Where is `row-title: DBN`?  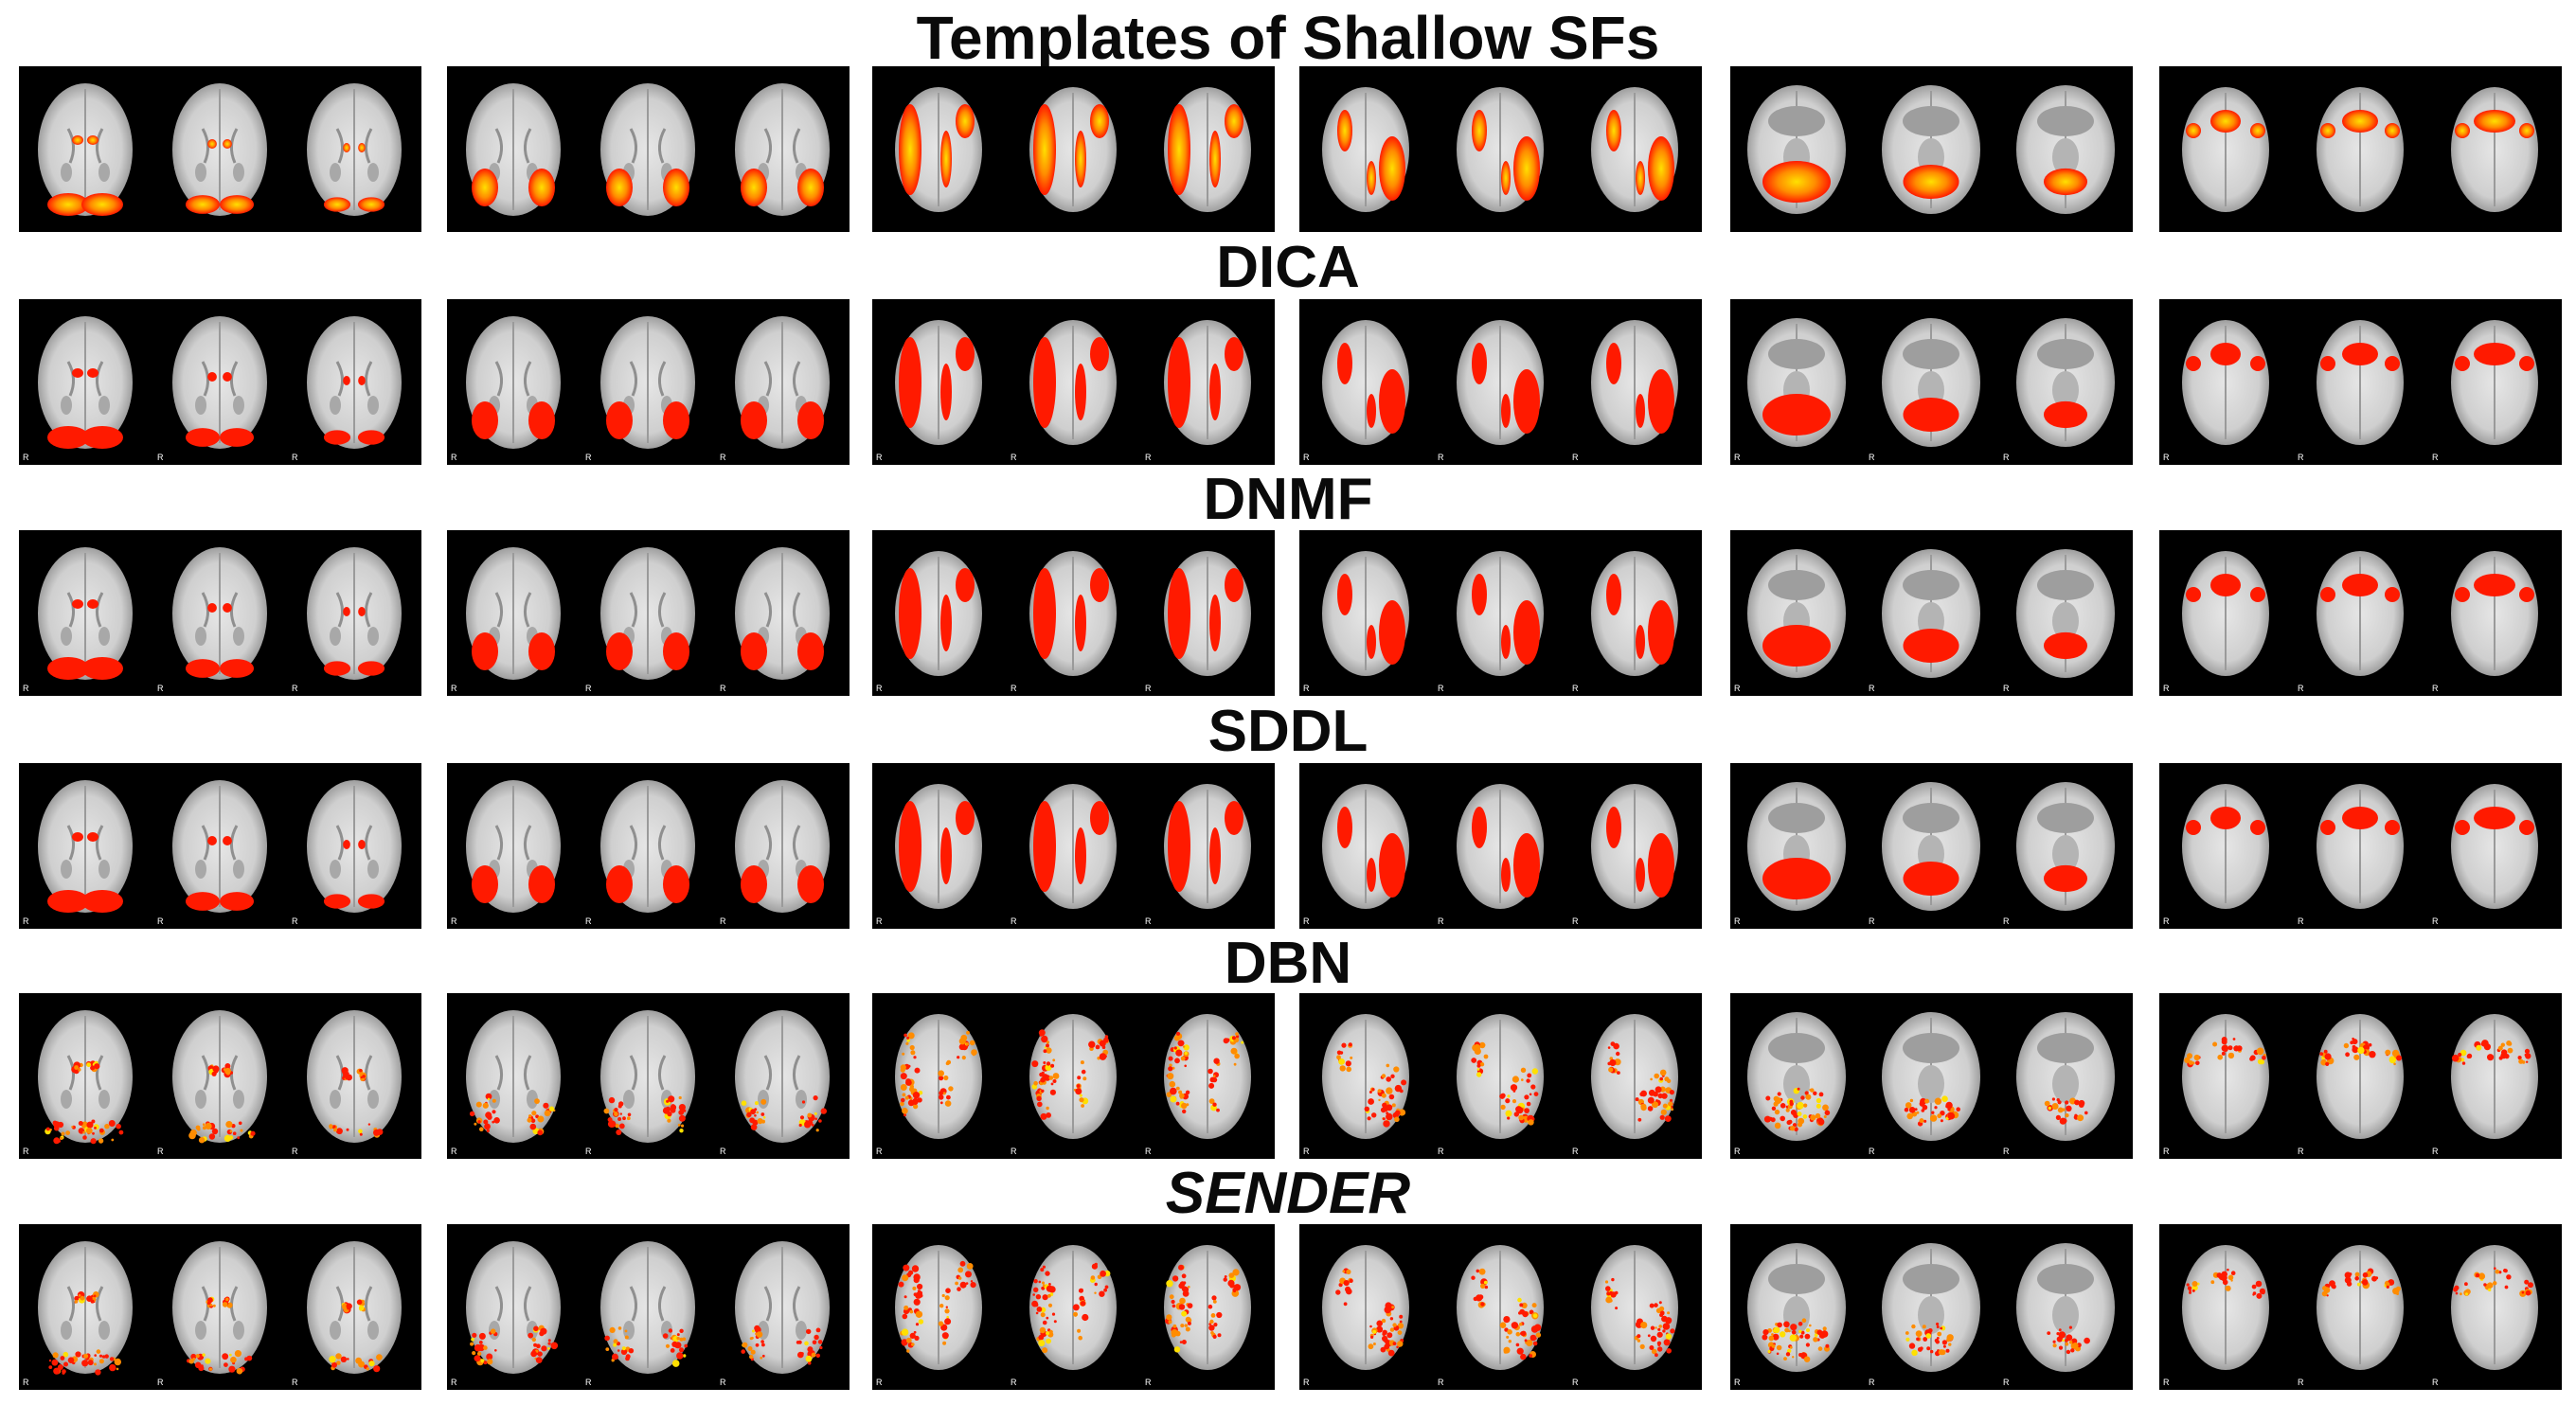
row-title: DBN is located at coordinates (1288, 964).